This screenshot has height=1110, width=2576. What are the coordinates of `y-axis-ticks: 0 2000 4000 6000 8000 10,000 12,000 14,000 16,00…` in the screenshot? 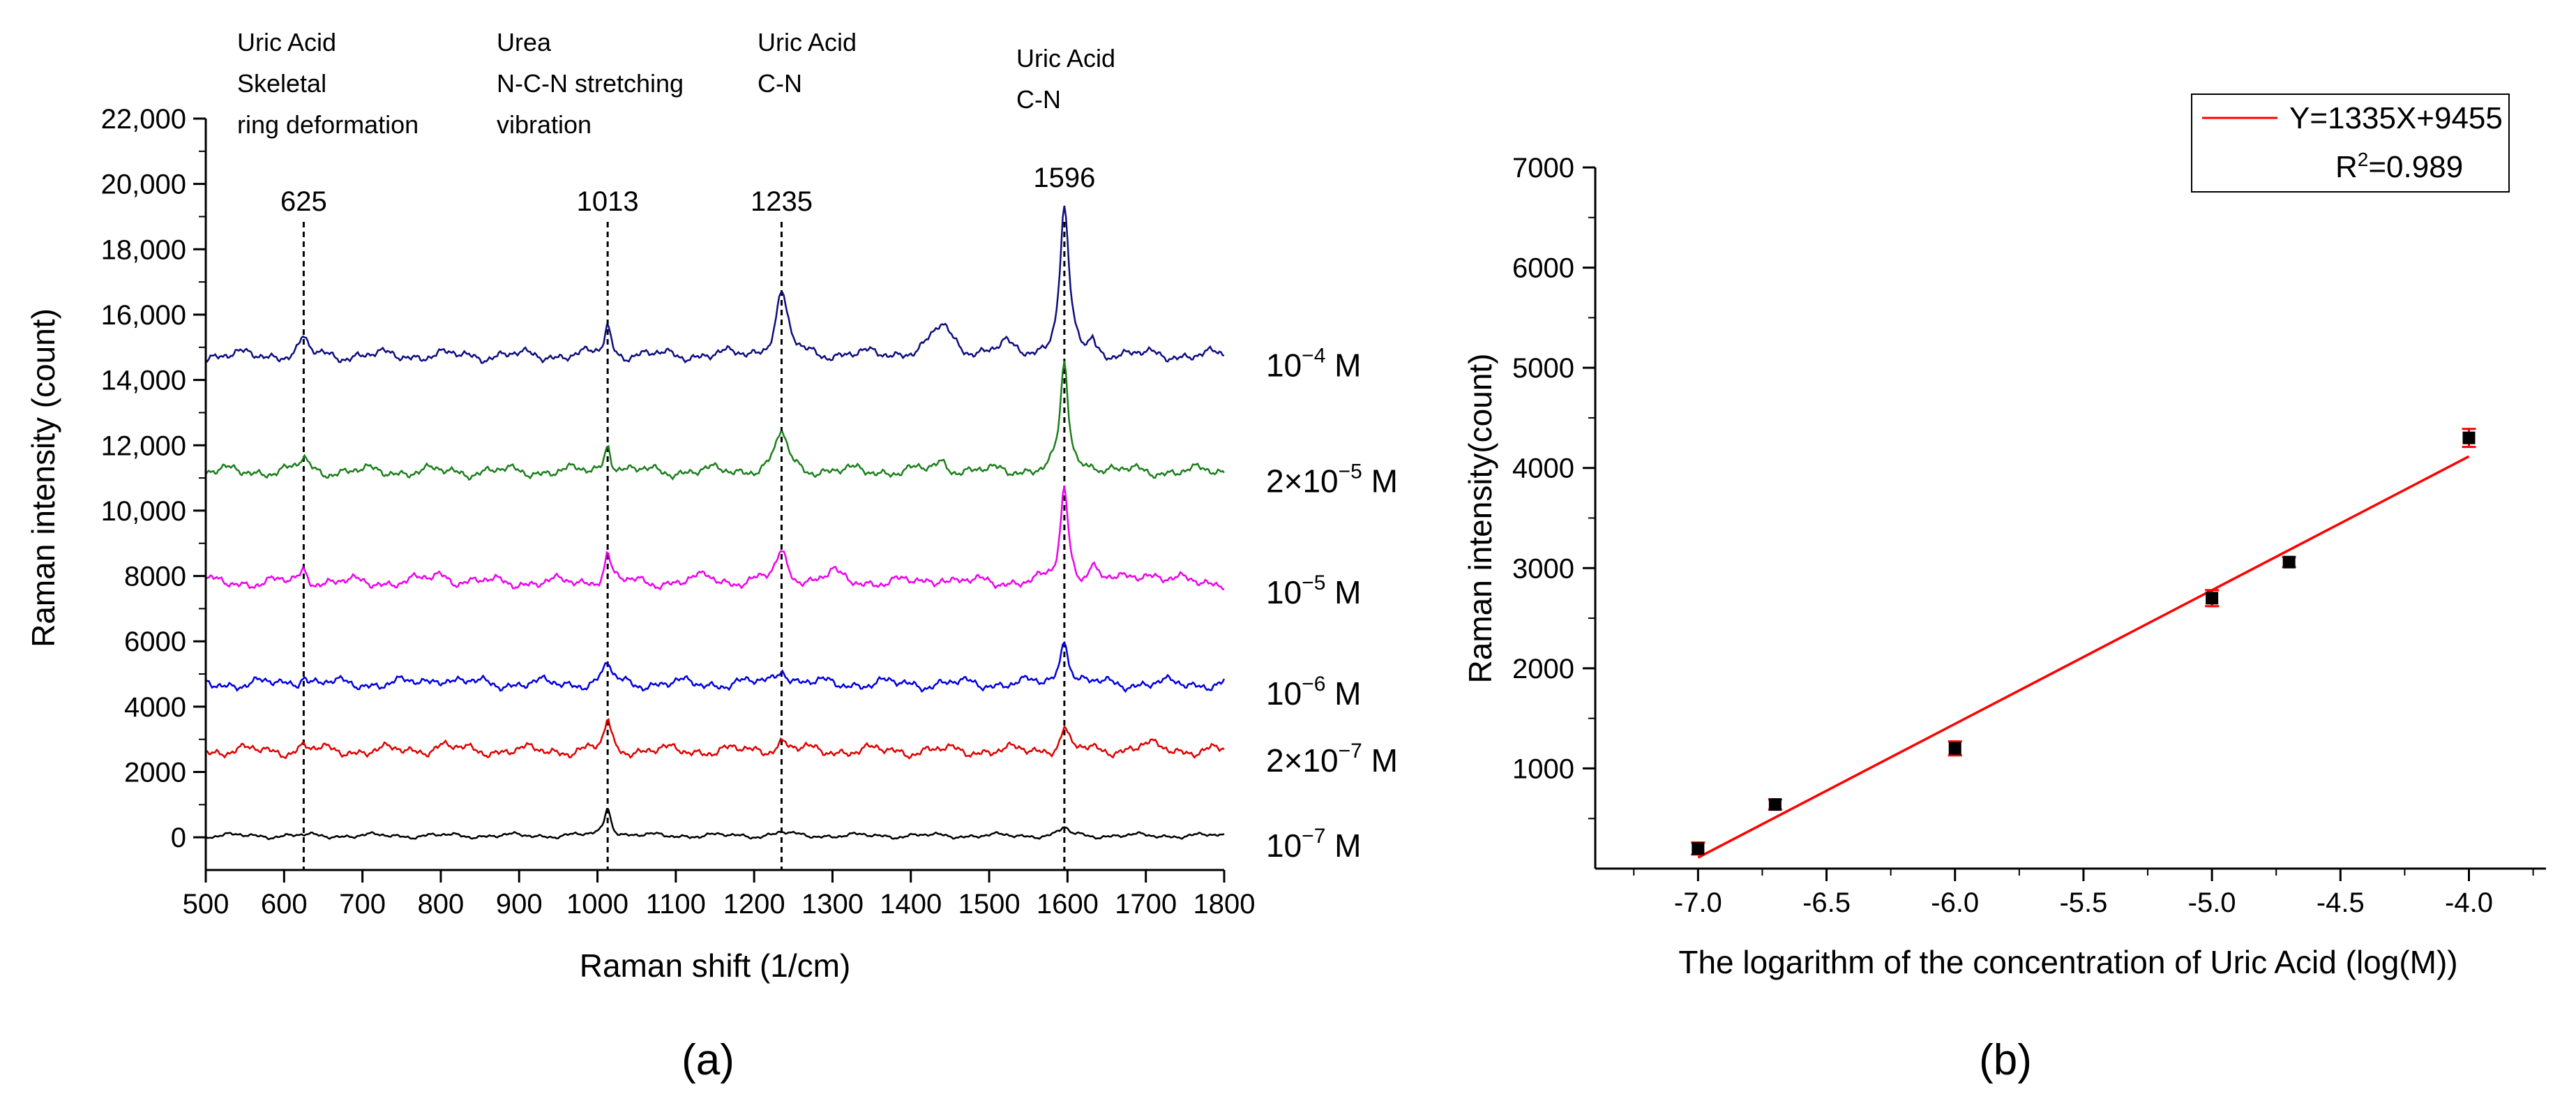 It's located at (153, 478).